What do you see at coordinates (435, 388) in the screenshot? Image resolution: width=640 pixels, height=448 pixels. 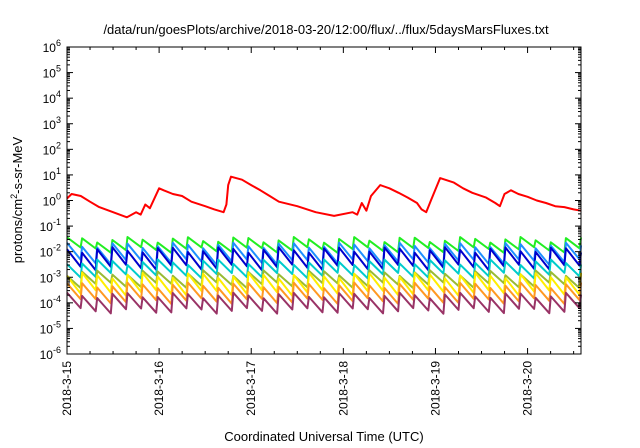 I see `x-tick-label: 2018-3-19` at bounding box center [435, 388].